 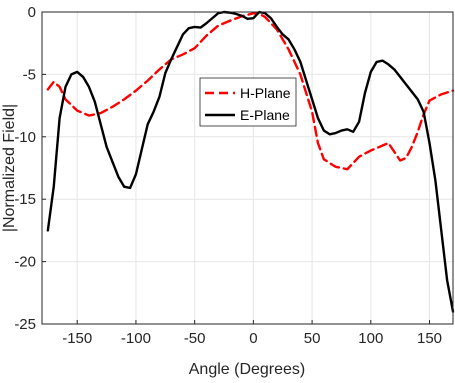 What do you see at coordinates (32, 12) in the screenshot?
I see `y-tick-label: 0` at bounding box center [32, 12].